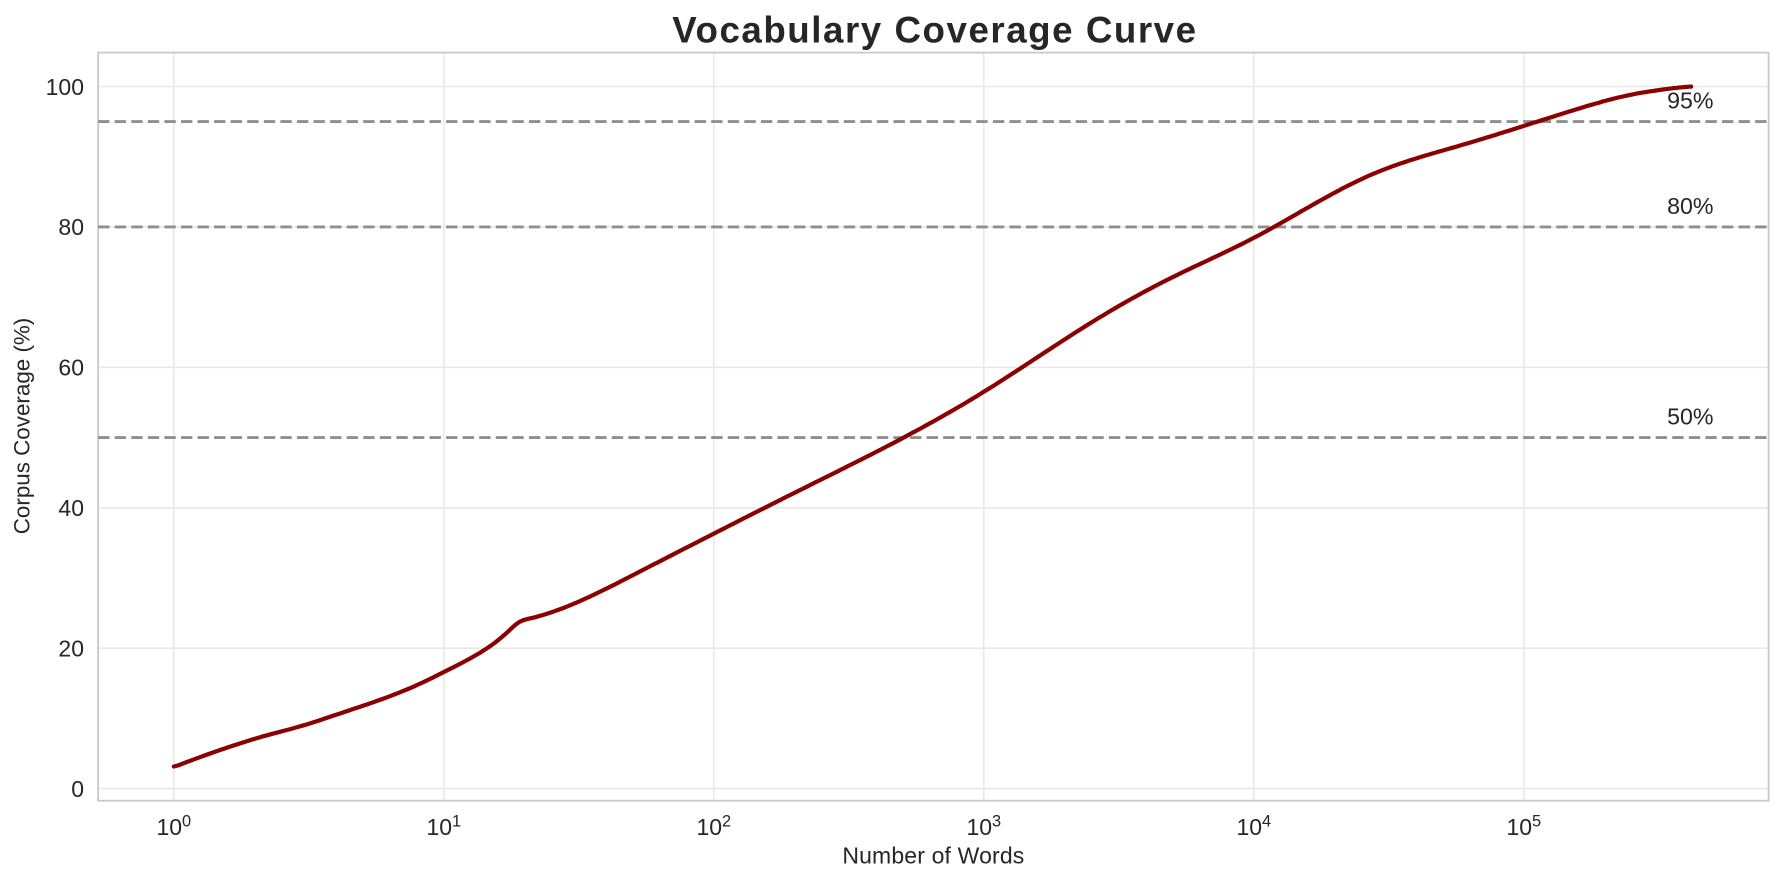  What do you see at coordinates (933, 856) in the screenshot?
I see `svg-text: Number of Words` at bounding box center [933, 856].